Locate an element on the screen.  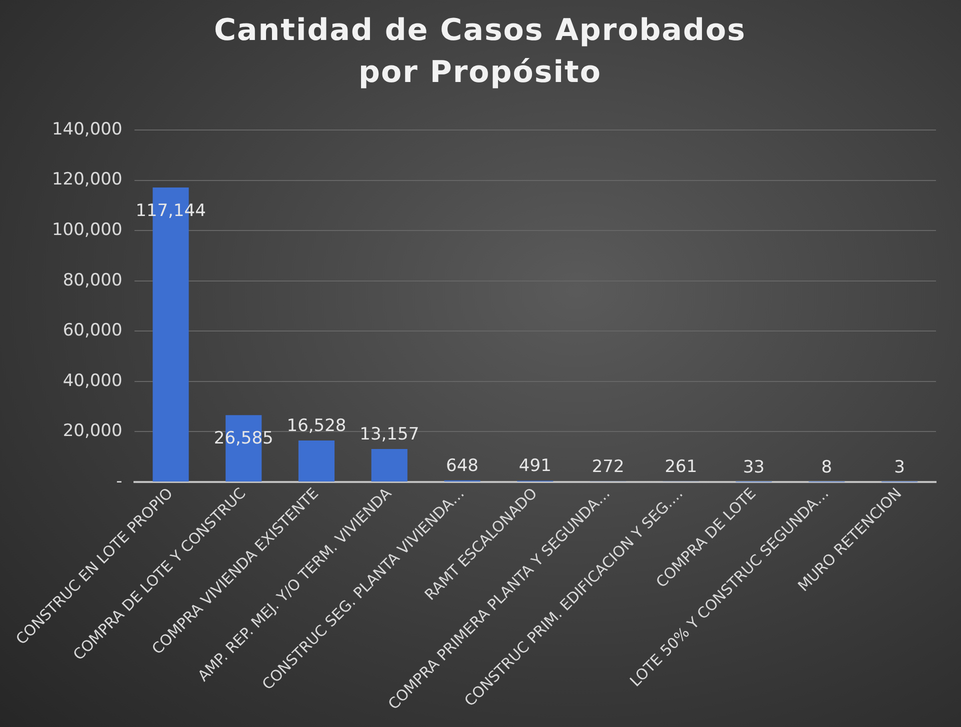
data-label: 16,528 is located at coordinates (316, 426).